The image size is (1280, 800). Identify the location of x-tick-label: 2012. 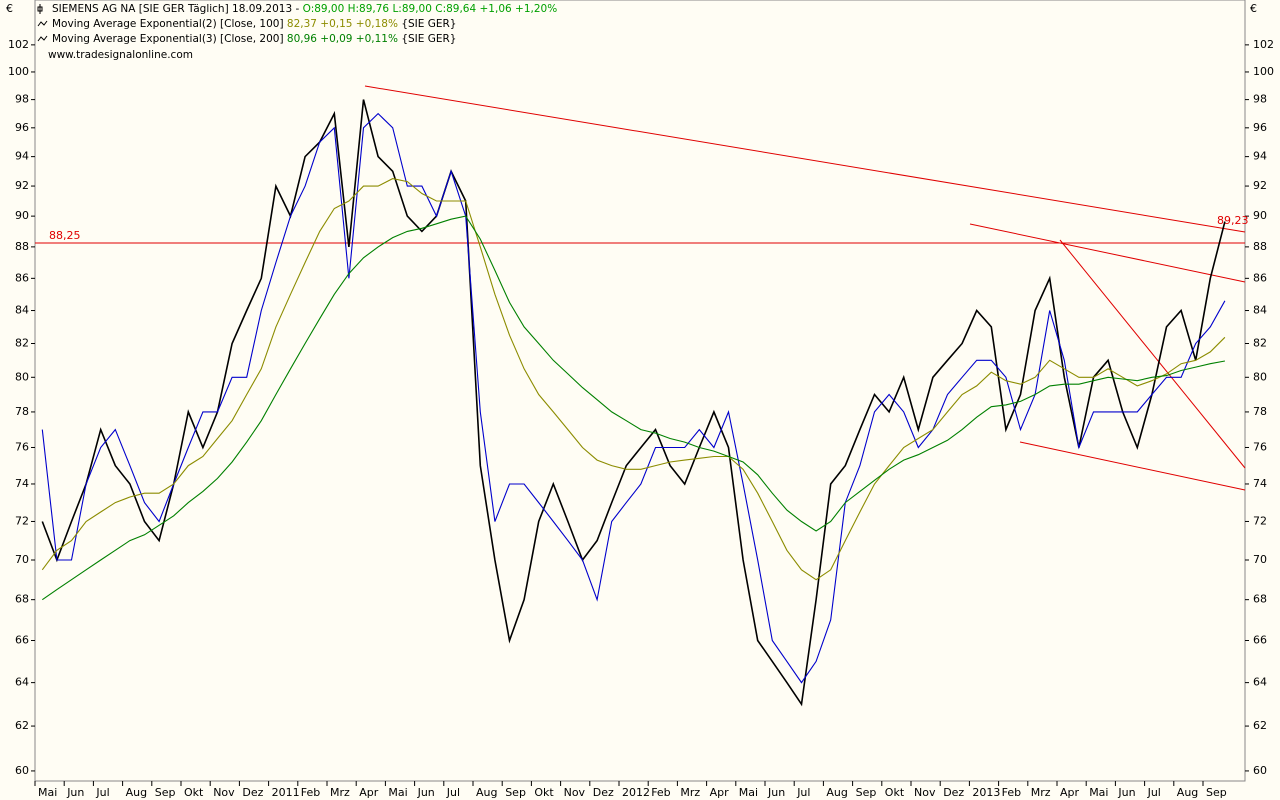
(636, 792).